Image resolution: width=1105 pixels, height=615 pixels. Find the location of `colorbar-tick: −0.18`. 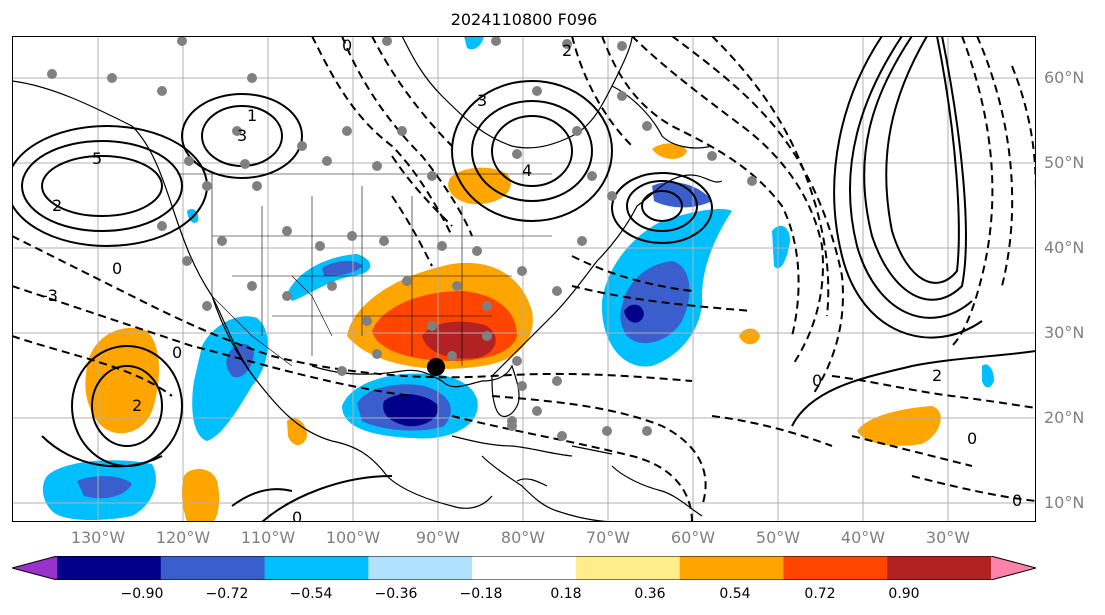

colorbar-tick: −0.18 is located at coordinates (481, 594).